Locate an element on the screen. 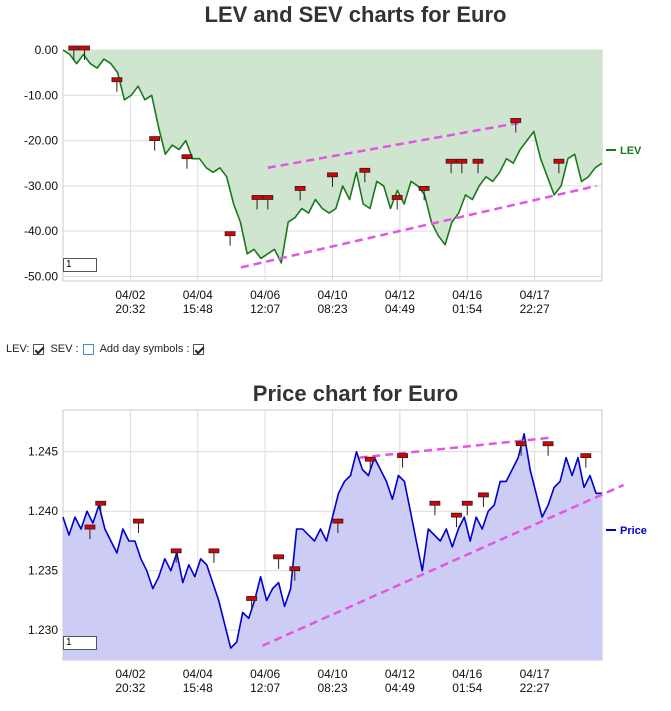 This screenshot has width=671, height=711. chart-controls: LEV: SEV : Add day symbols : is located at coordinates (107, 349).